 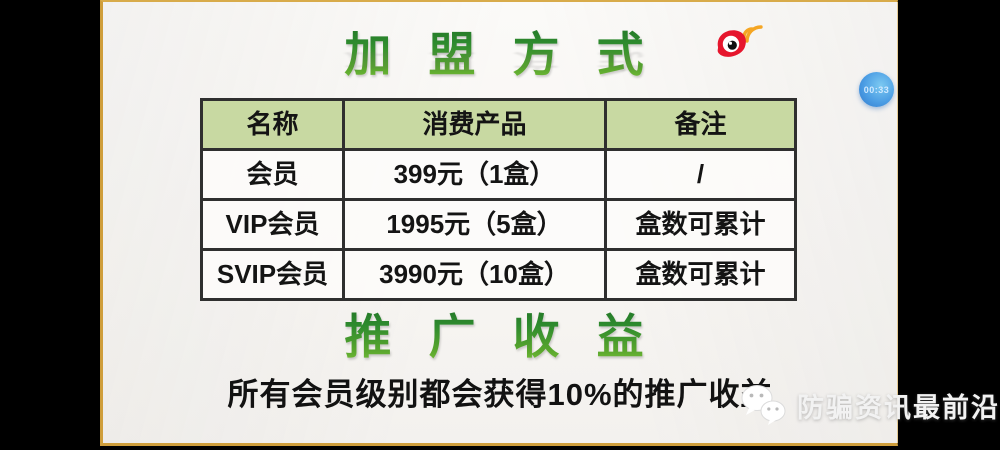 I want to click on franchise-title-reflection: 加 盟 方 式, so click(x=500, y=60).